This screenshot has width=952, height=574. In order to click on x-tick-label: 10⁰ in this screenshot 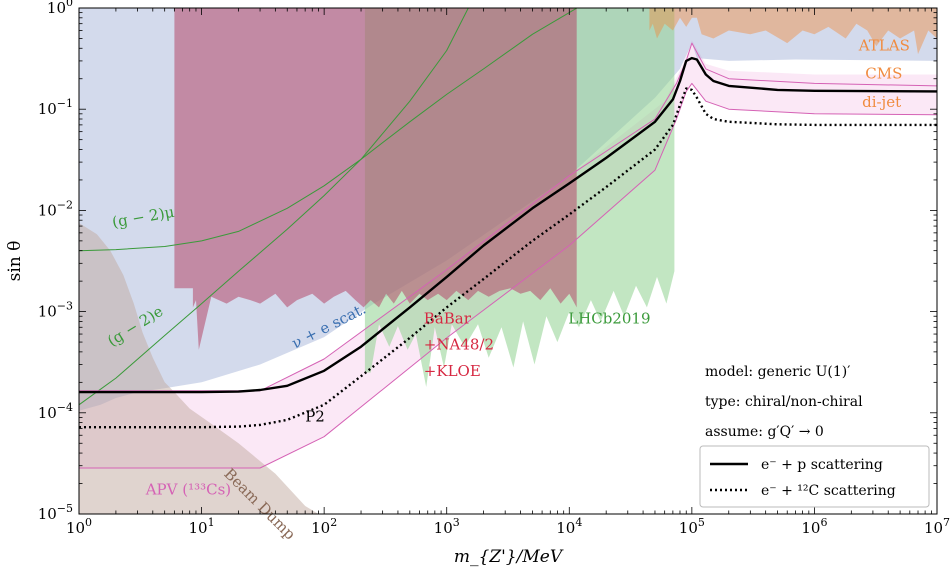, I will do `click(79, 526)`.